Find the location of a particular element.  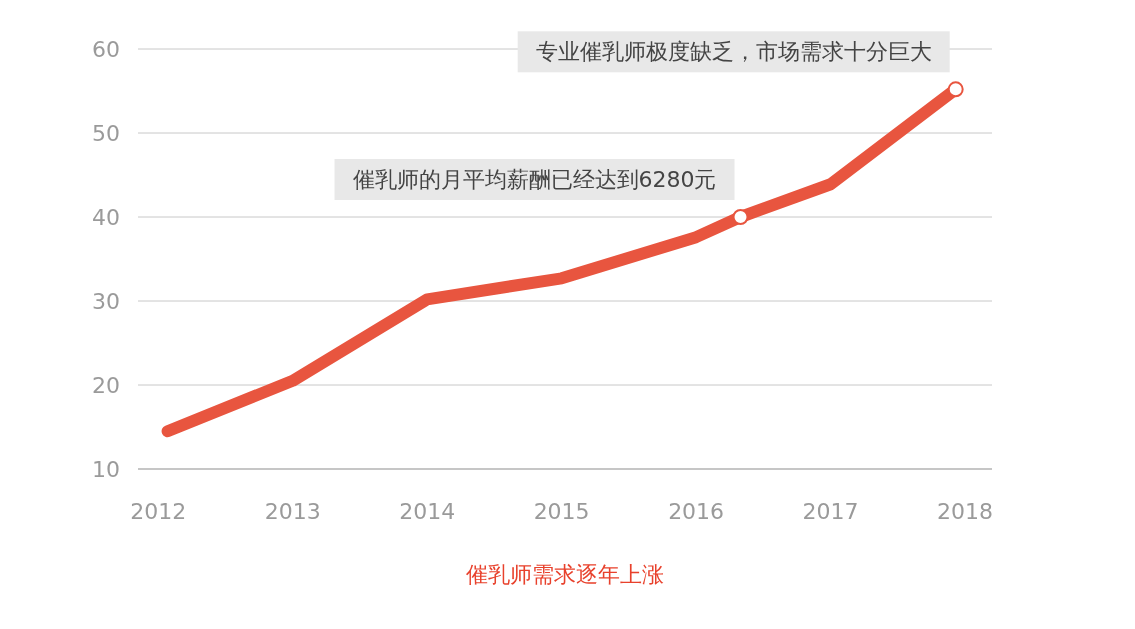

y-tick-label: 30 is located at coordinates (106, 301).